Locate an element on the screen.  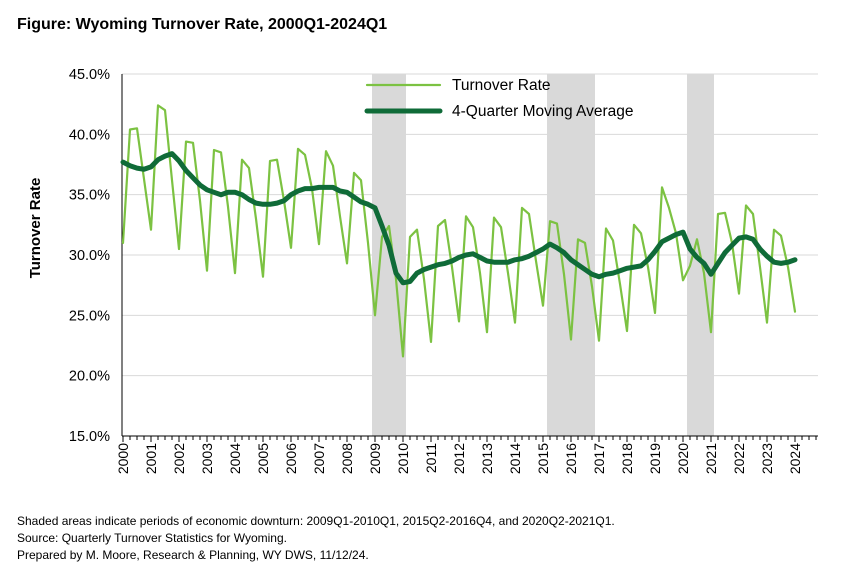
y-tick-label: 45.0% is located at coordinates (89, 75).